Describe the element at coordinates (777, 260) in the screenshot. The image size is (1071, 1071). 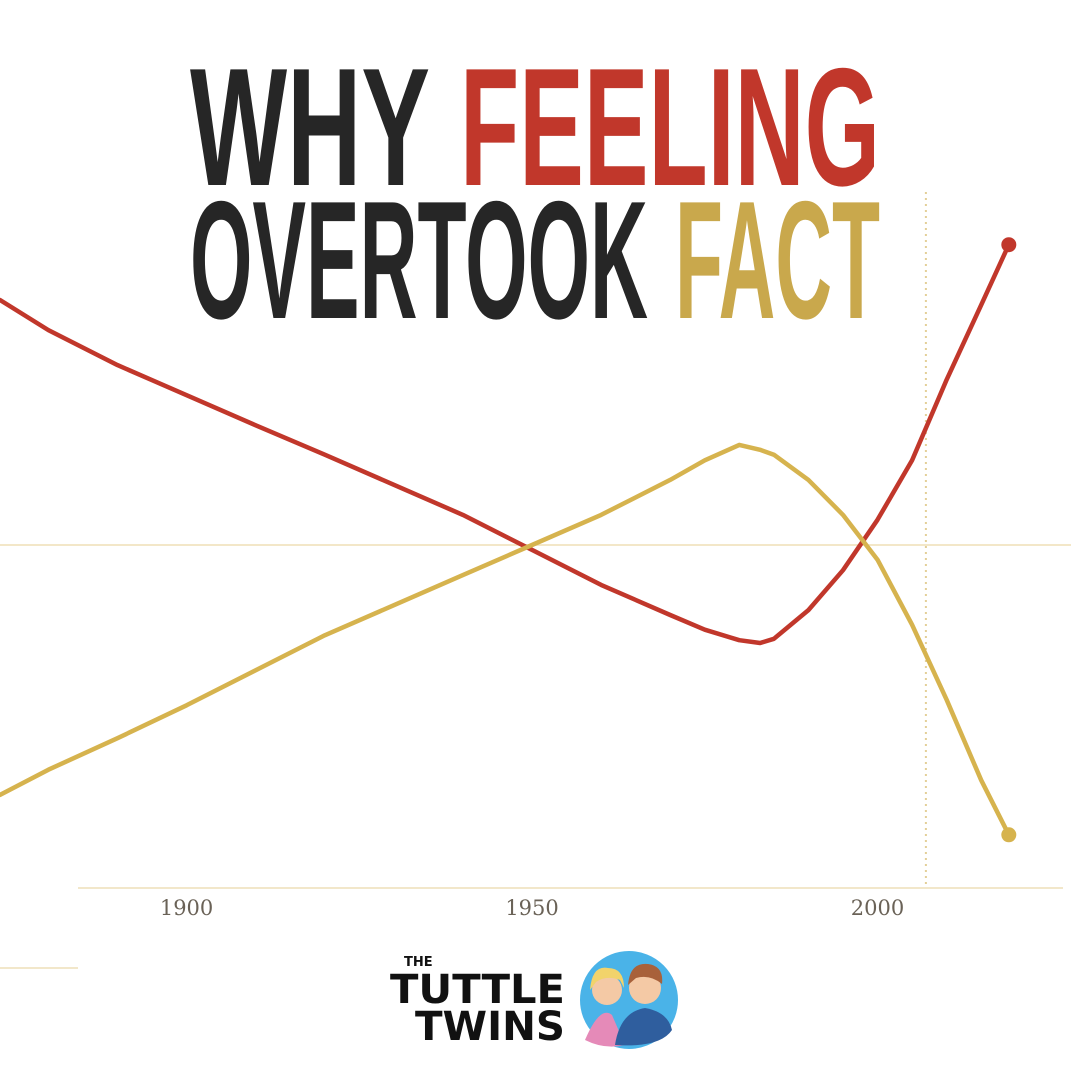
I see `title-word: FACT` at that location.